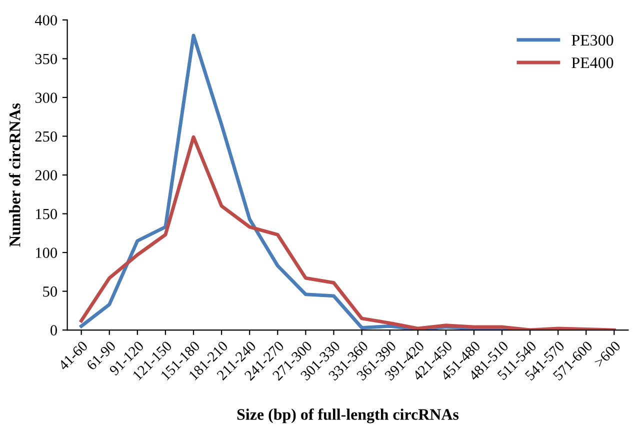 Image resolution: width=641 pixels, height=443 pixels. Describe the element at coordinates (593, 62) in the screenshot. I see `legend-label: PE400` at that location.